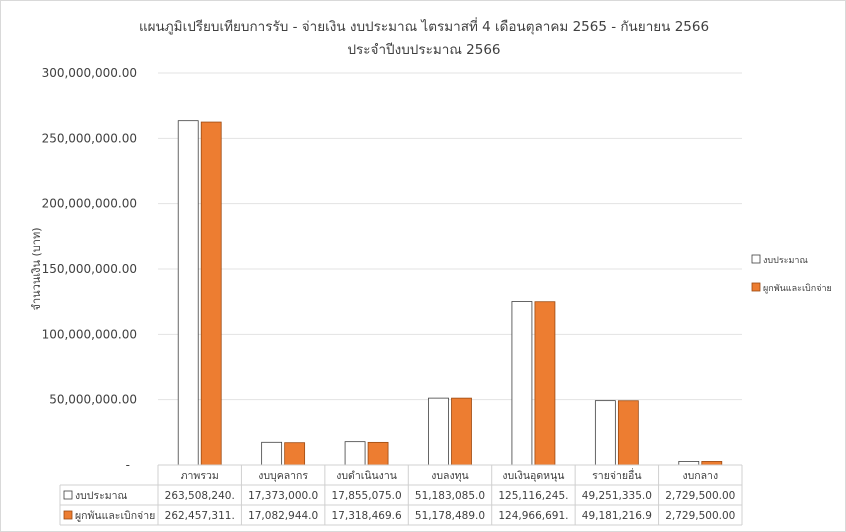 This screenshot has width=846, height=532. I want to click on table-cell-value: 17,855,075.0, so click(367, 496).